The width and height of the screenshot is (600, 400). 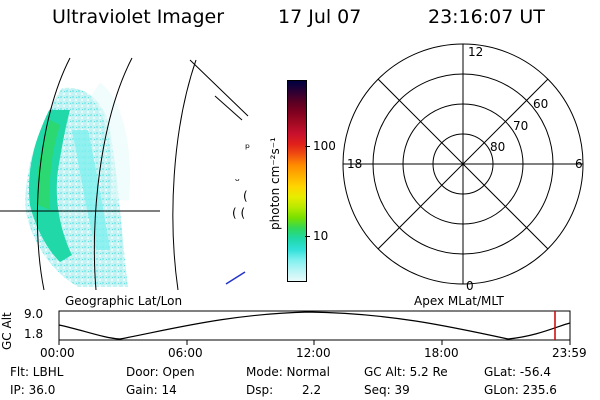 What do you see at coordinates (7, 331) in the screenshot?
I see `timeline-axis-label: GC Alt` at bounding box center [7, 331].